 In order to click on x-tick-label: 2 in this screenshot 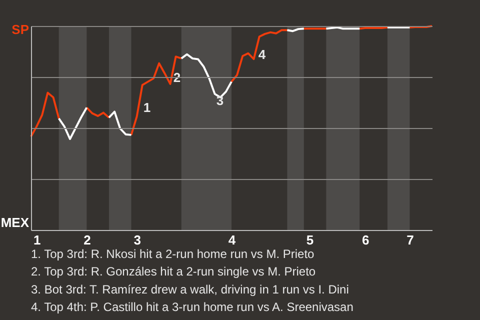, I will do `click(87, 240)`.